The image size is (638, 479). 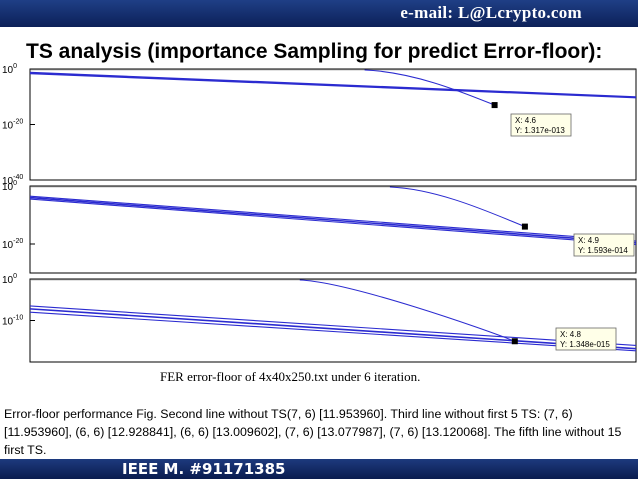 I want to click on plot-panel-3-datatip-marker, so click(x=514, y=341).